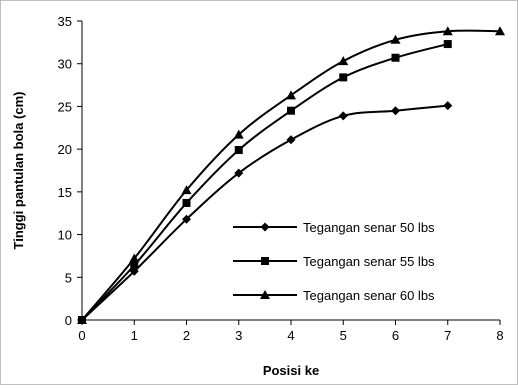 This screenshot has height=389, width=518. I want to click on x-tick-label: 5, so click(343, 335).